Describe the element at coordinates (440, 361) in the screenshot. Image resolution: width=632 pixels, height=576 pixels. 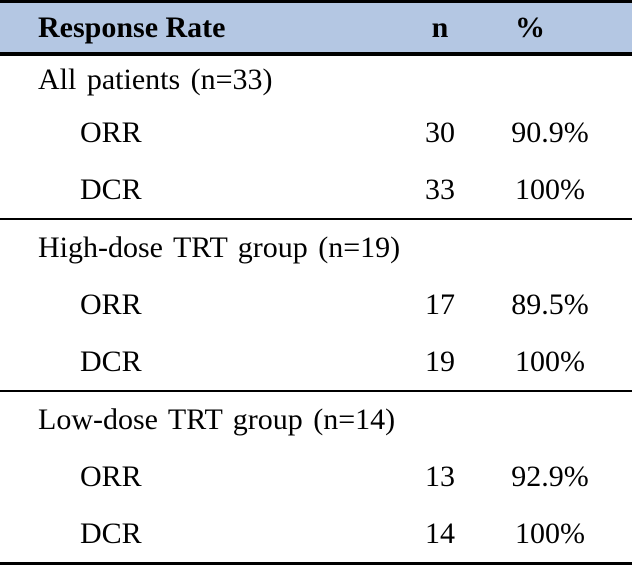
I see `row-n-value: 19` at that location.